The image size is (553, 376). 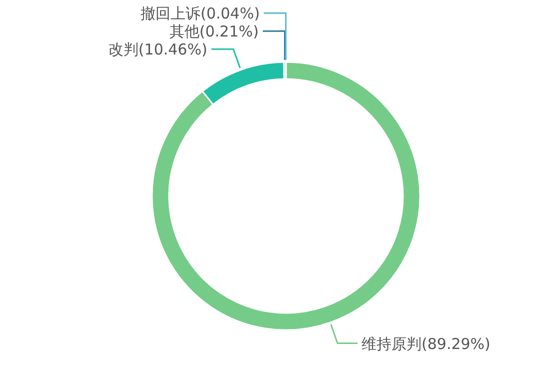 What do you see at coordinates (214, 31) in the screenshot?
I see `slice-label: 其他(0.21%)` at bounding box center [214, 31].